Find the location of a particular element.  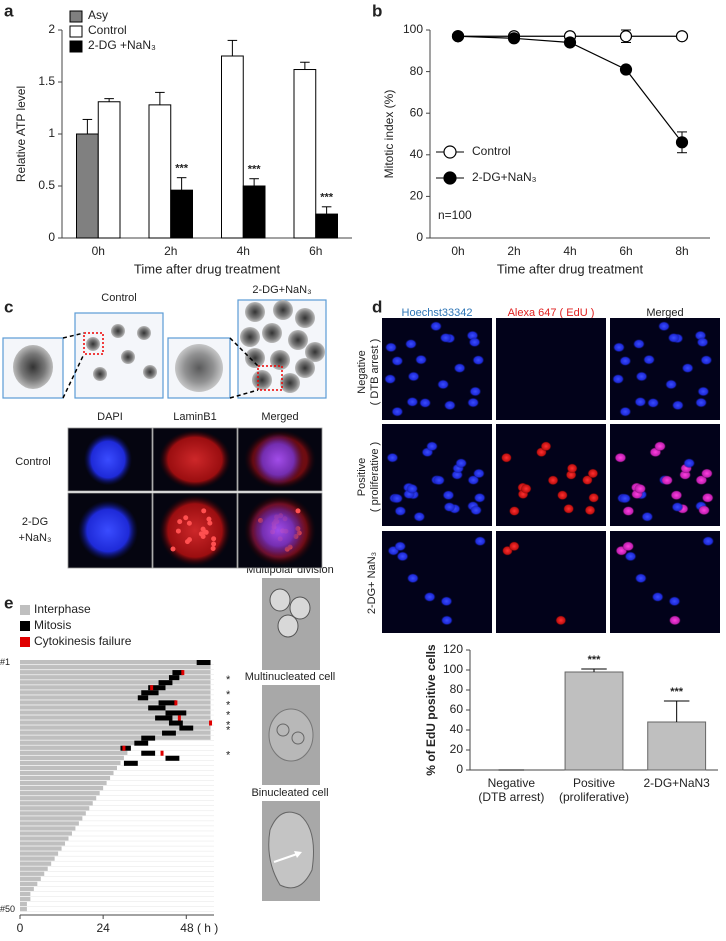

image-label: 2-DG+NaN₃ is located at coordinates (281, 290).